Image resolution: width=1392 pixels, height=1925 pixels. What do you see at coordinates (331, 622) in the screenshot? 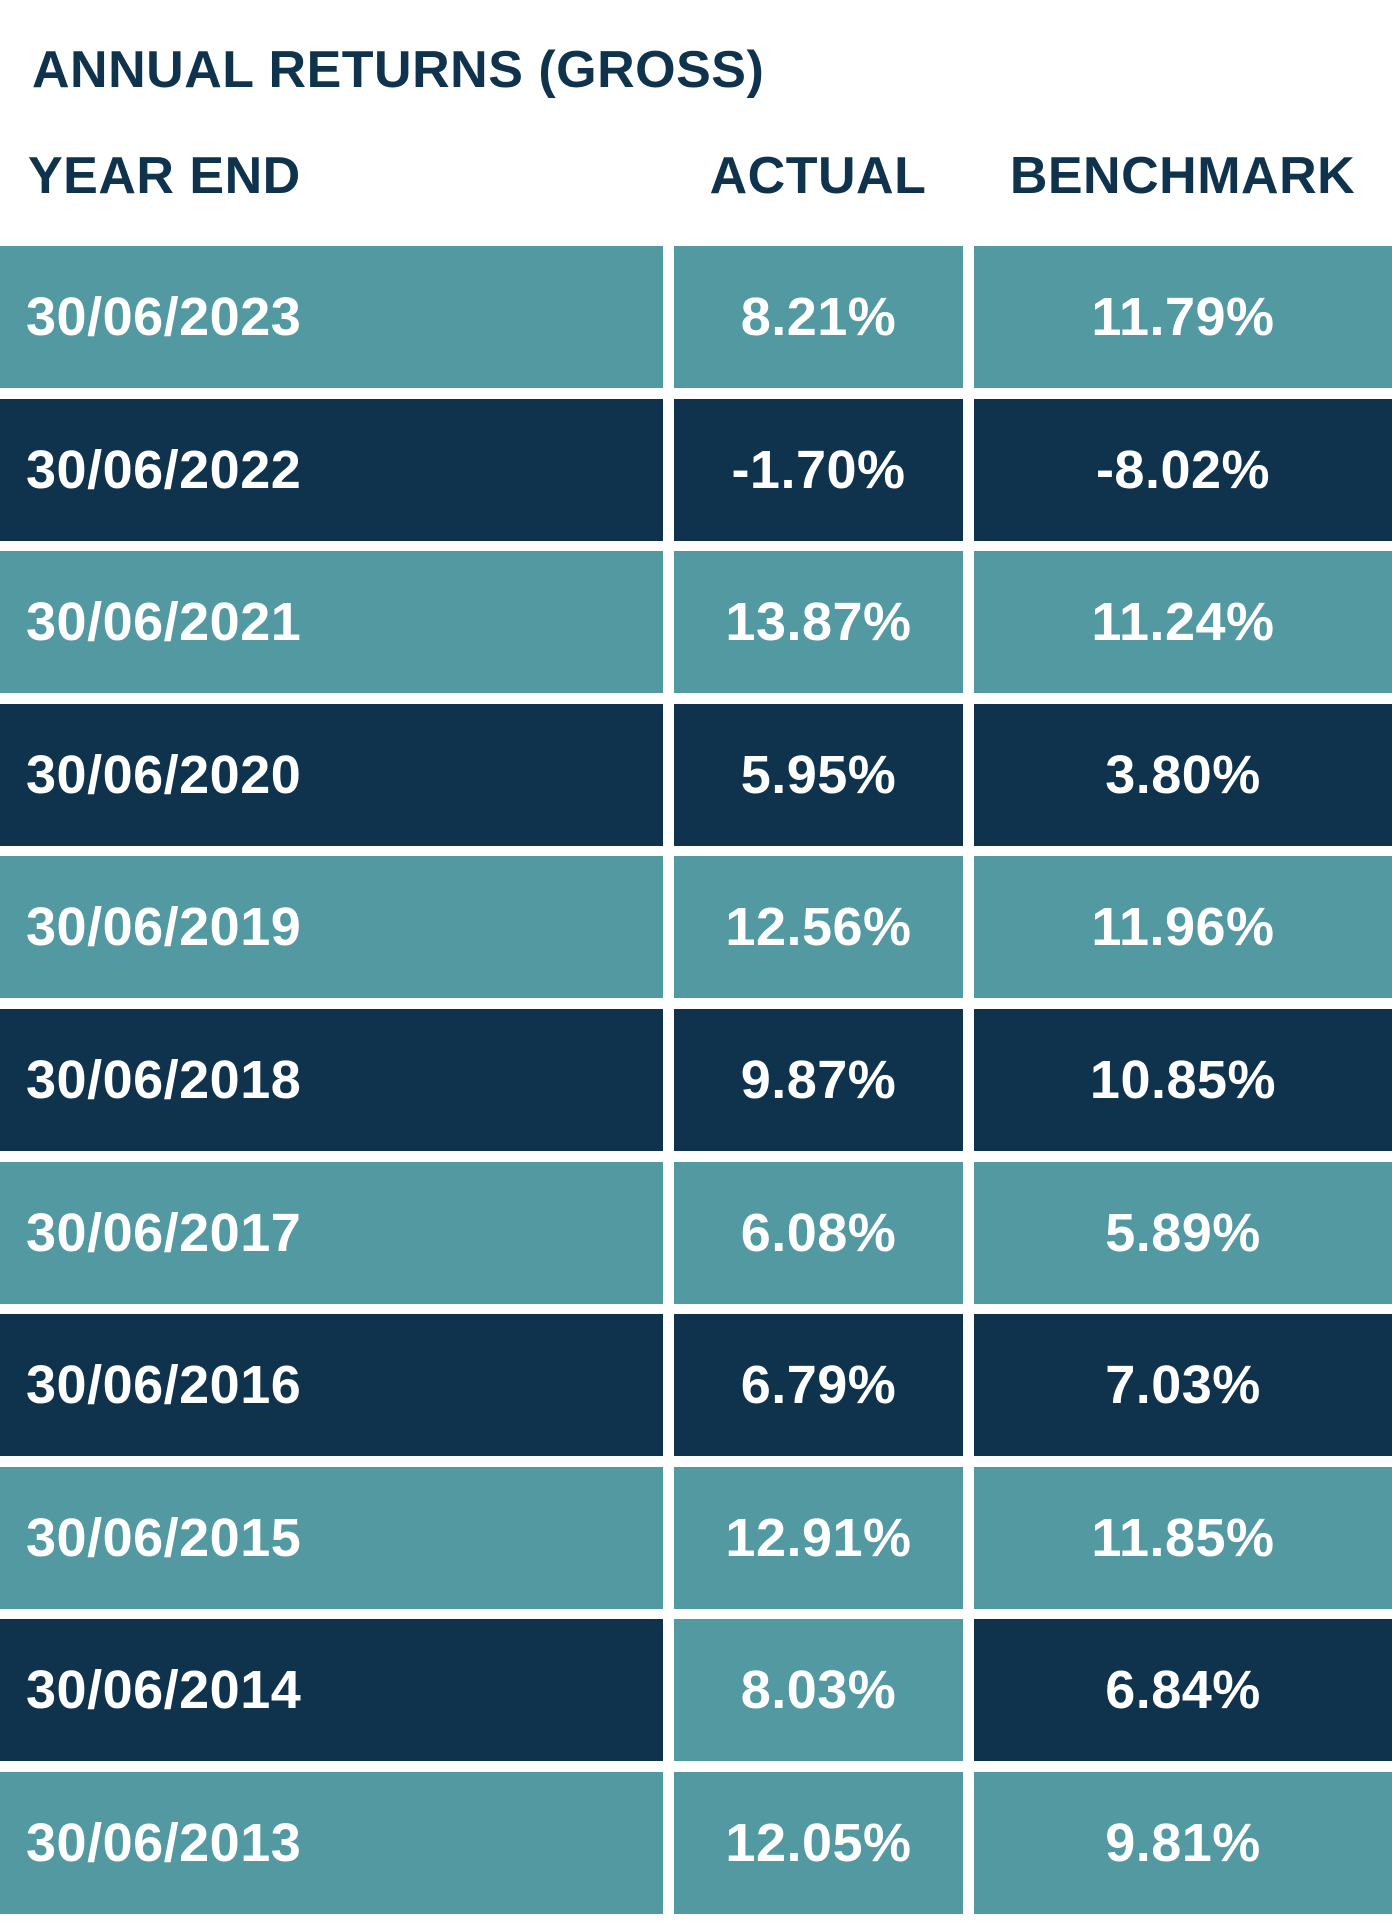
I see `year-end-cell: 30/06/2021` at bounding box center [331, 622].